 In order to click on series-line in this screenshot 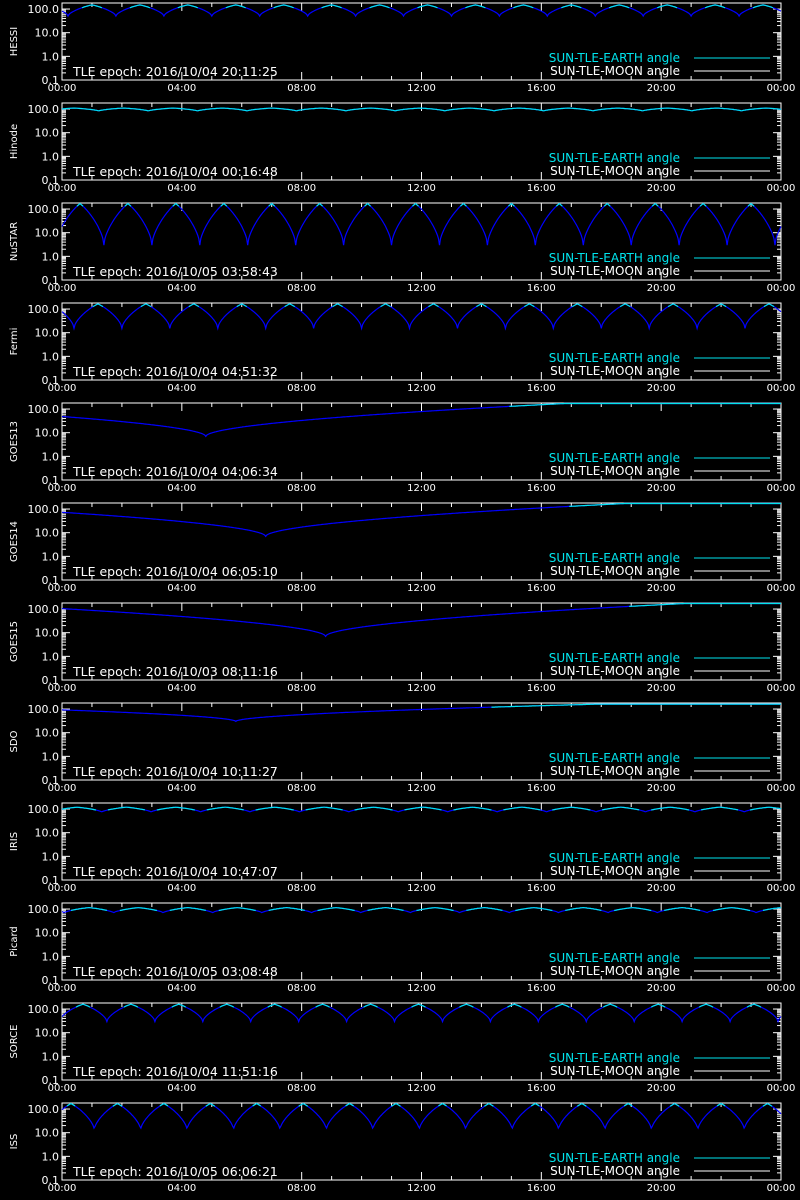, I will do `click(421, 224)`.